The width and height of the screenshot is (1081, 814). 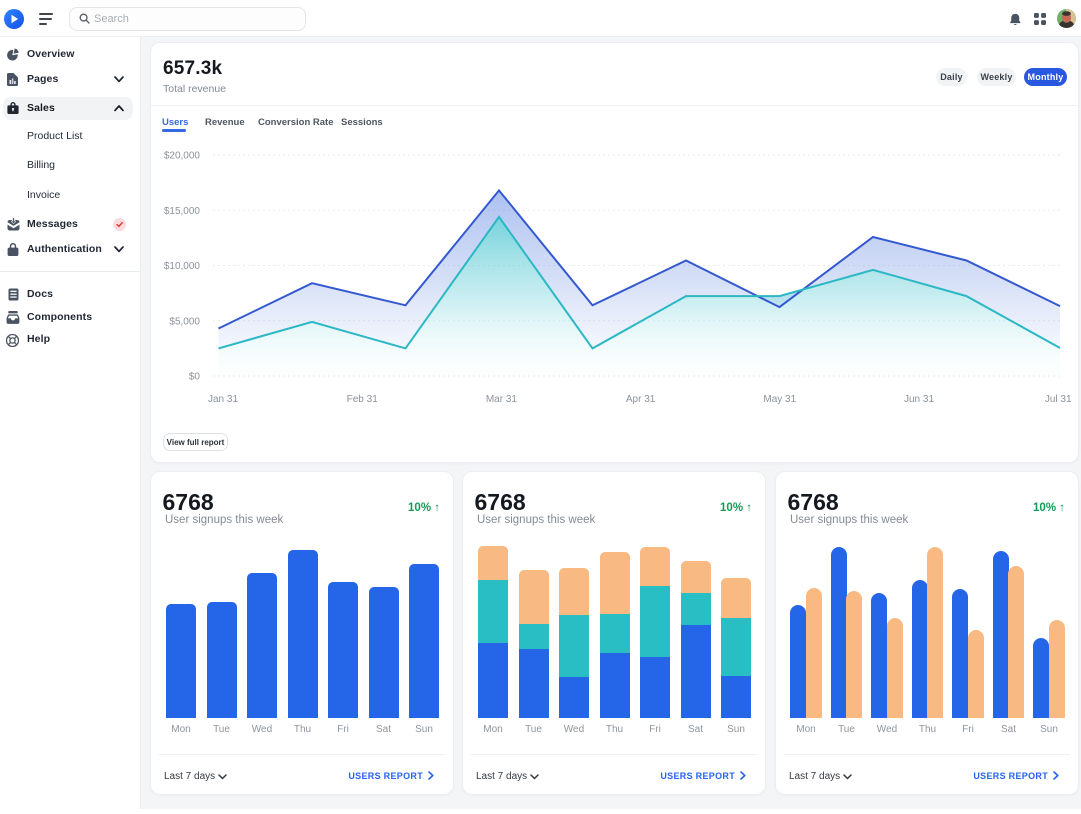 I want to click on svg-text: $0, so click(x=195, y=377).